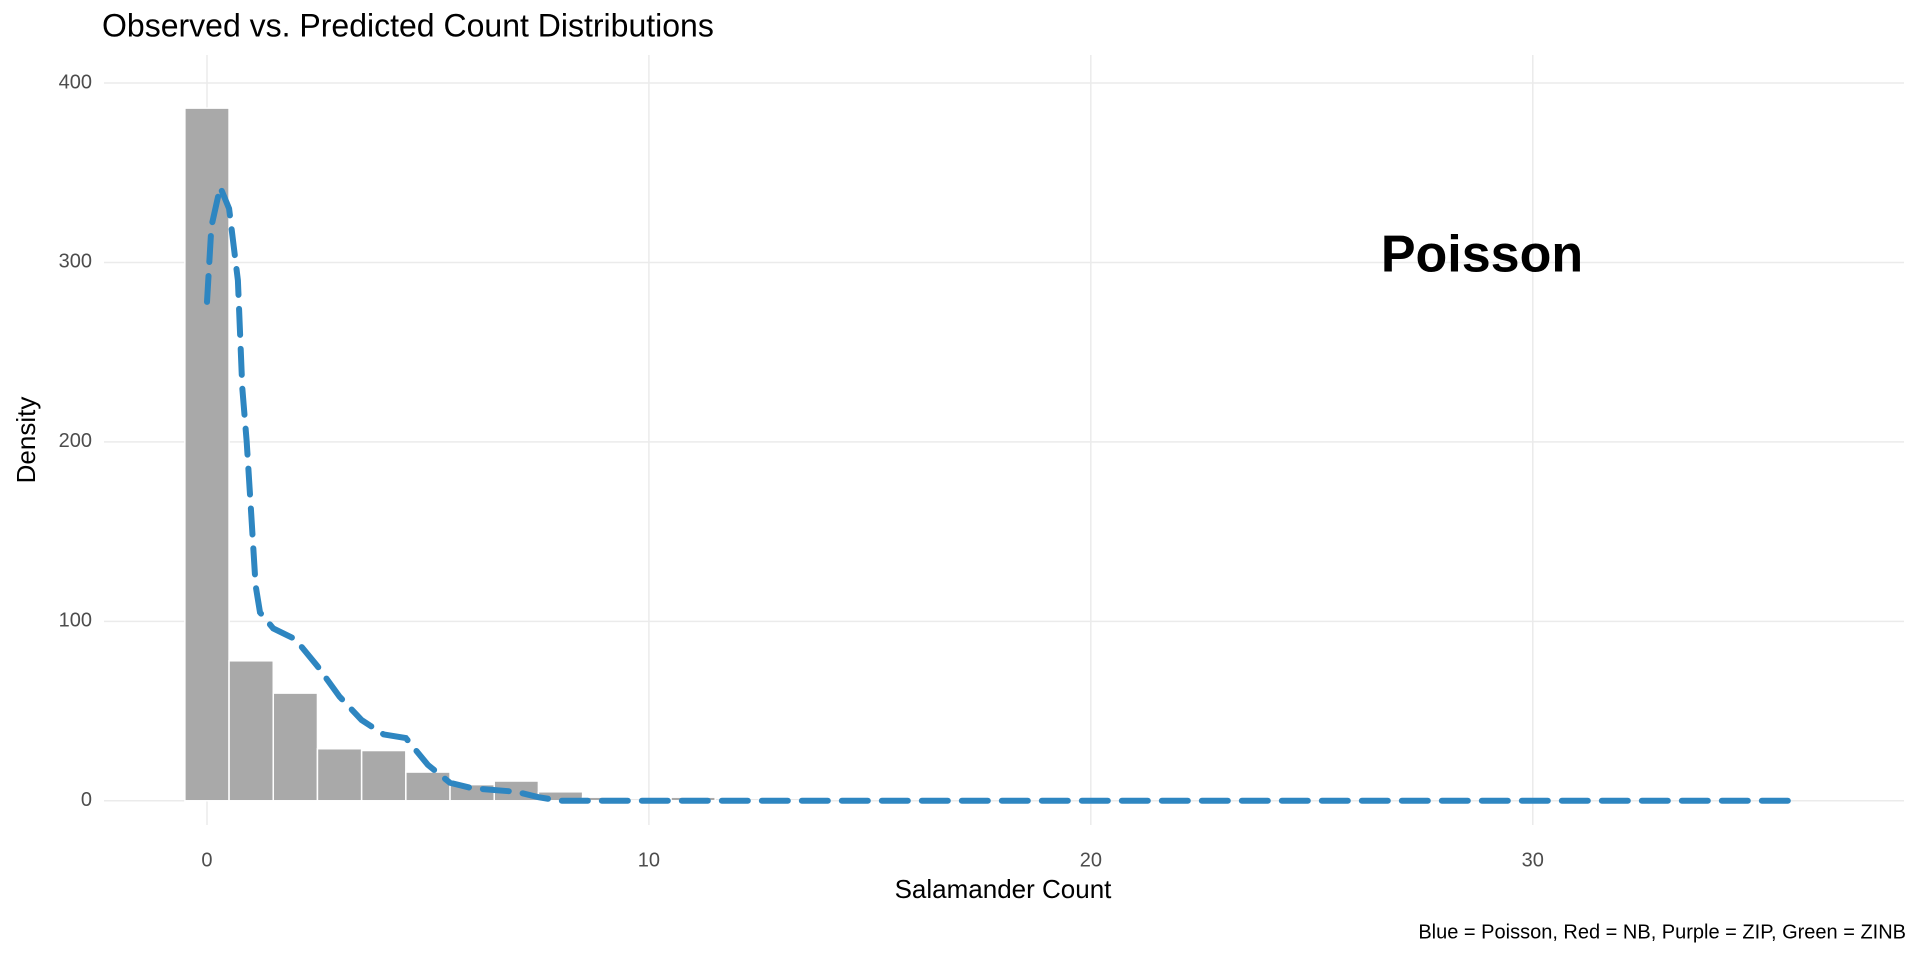  What do you see at coordinates (75, 441) in the screenshot?
I see `y-tick-label: 200` at bounding box center [75, 441].